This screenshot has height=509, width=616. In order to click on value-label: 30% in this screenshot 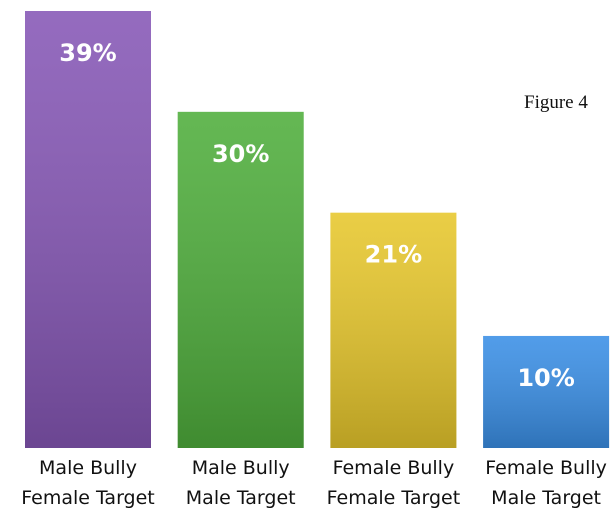, I will do `click(240, 154)`.